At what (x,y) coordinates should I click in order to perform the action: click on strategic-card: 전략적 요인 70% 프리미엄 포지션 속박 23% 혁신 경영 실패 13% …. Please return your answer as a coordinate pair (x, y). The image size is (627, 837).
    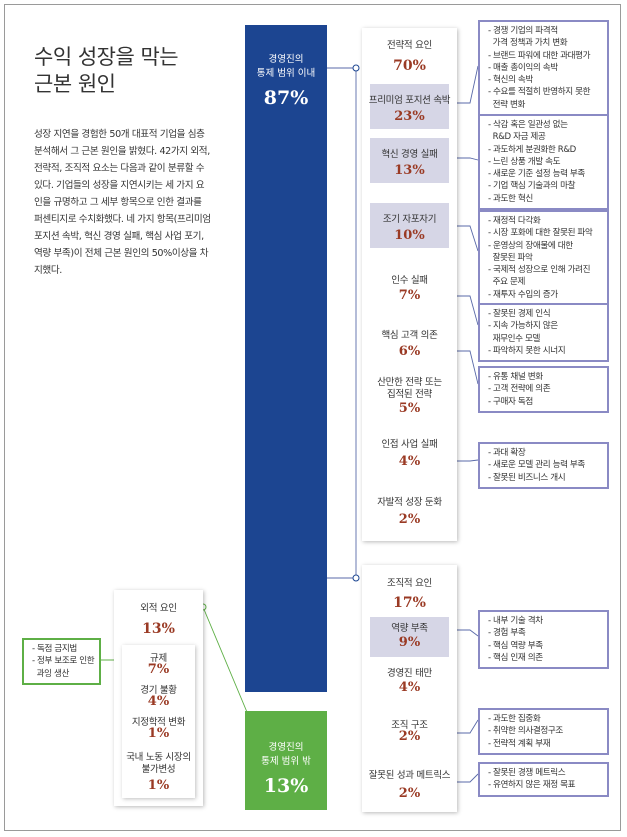
    Looking at the image, I should click on (409, 284).